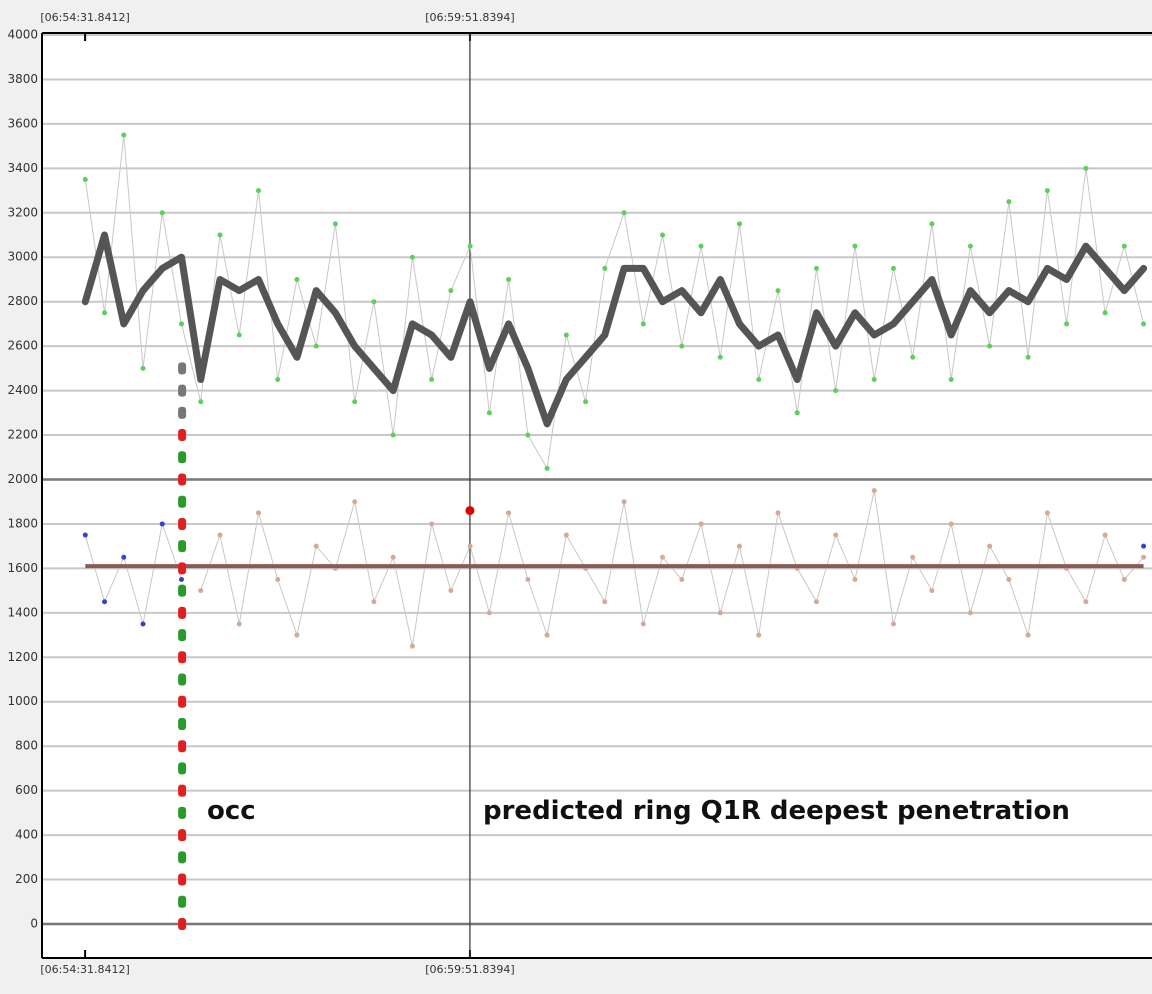  What do you see at coordinates (22, 79) in the screenshot?
I see `y-tick-label: 3800` at bounding box center [22, 79].